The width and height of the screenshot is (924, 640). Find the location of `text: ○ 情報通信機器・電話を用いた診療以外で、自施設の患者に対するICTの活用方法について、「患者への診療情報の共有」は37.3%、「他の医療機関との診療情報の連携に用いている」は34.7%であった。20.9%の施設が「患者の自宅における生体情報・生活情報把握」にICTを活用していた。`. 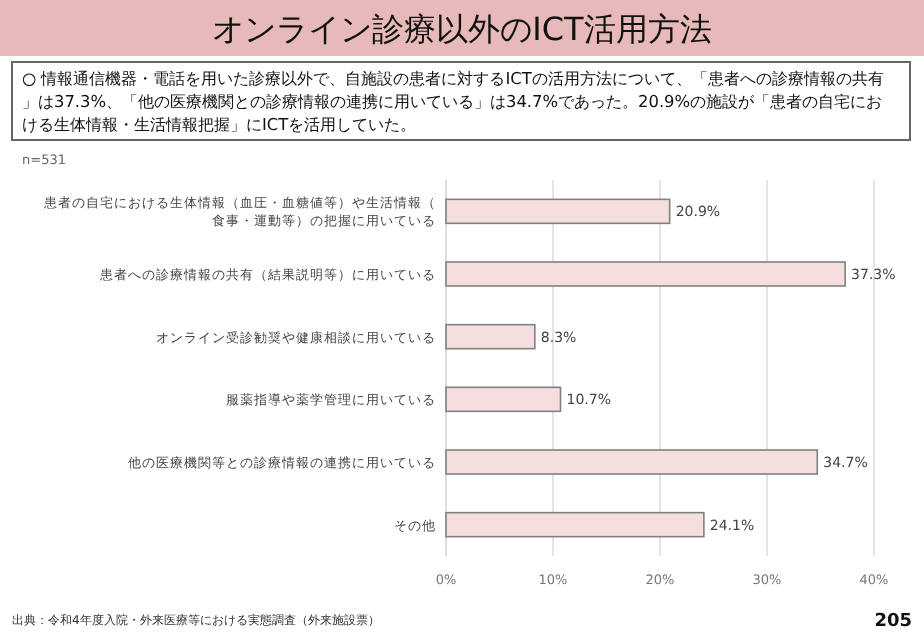

text: ○ 情報通信機器・電話を用いた診療以外で、自施設の患者に対するICTの活用方法について、「患者への診療情報の共有」は37.3%、「他の医療機関との診療情報の連携に用いている」は34.7%であった。20.9%の施設が「患者の自宅における生体情報・生活情報把握」にICTを活用していた。 is located at coordinates (453, 101).